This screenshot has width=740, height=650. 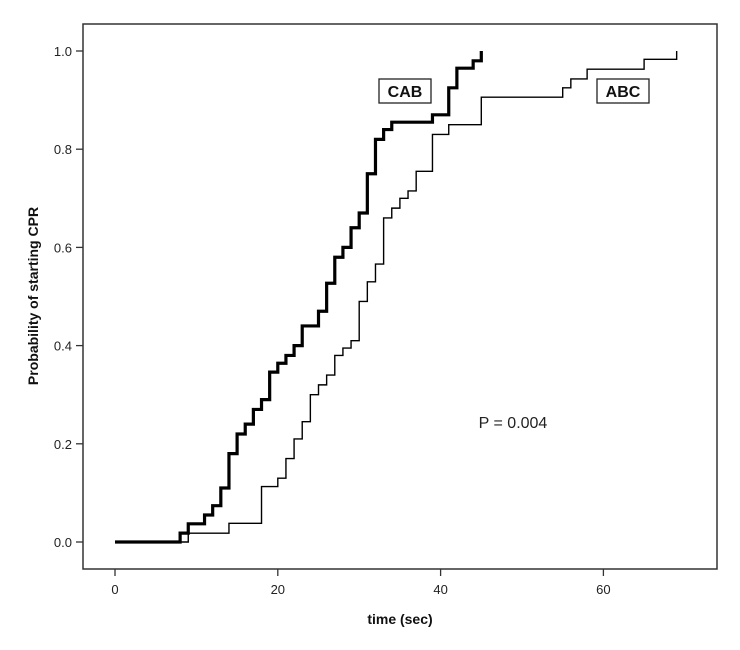 I want to click on y-tick-label: 0.6, so click(x=63, y=247).